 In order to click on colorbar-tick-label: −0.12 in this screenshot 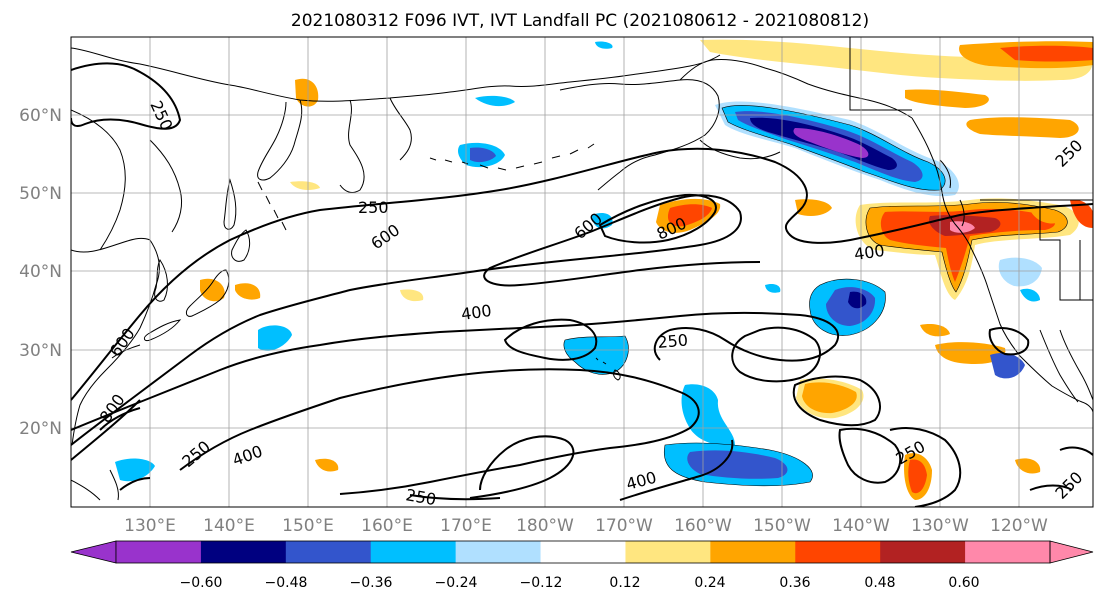, I will do `click(541, 583)`.